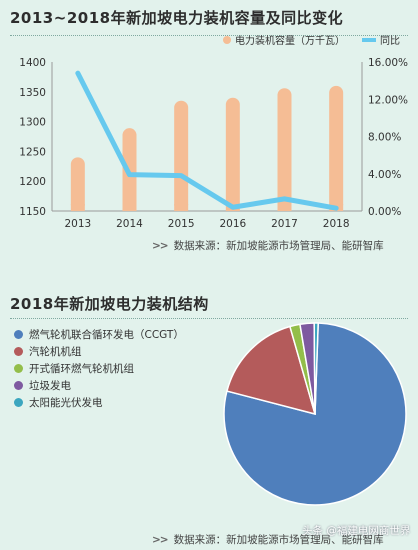  I want to click on legend-label-yoy: 同比, so click(390, 41).